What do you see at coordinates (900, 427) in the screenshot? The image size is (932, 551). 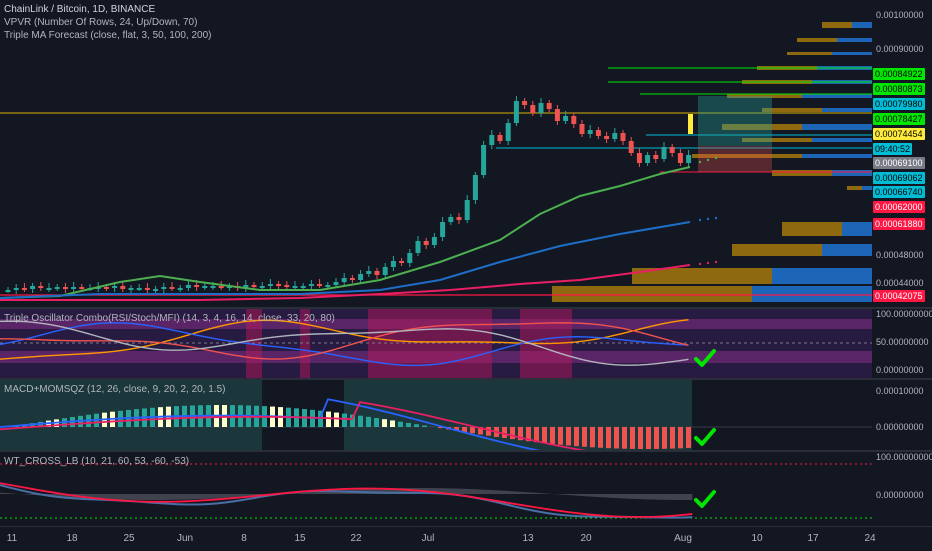 I see `macd-axis-label: 0.00000000` at bounding box center [900, 427].